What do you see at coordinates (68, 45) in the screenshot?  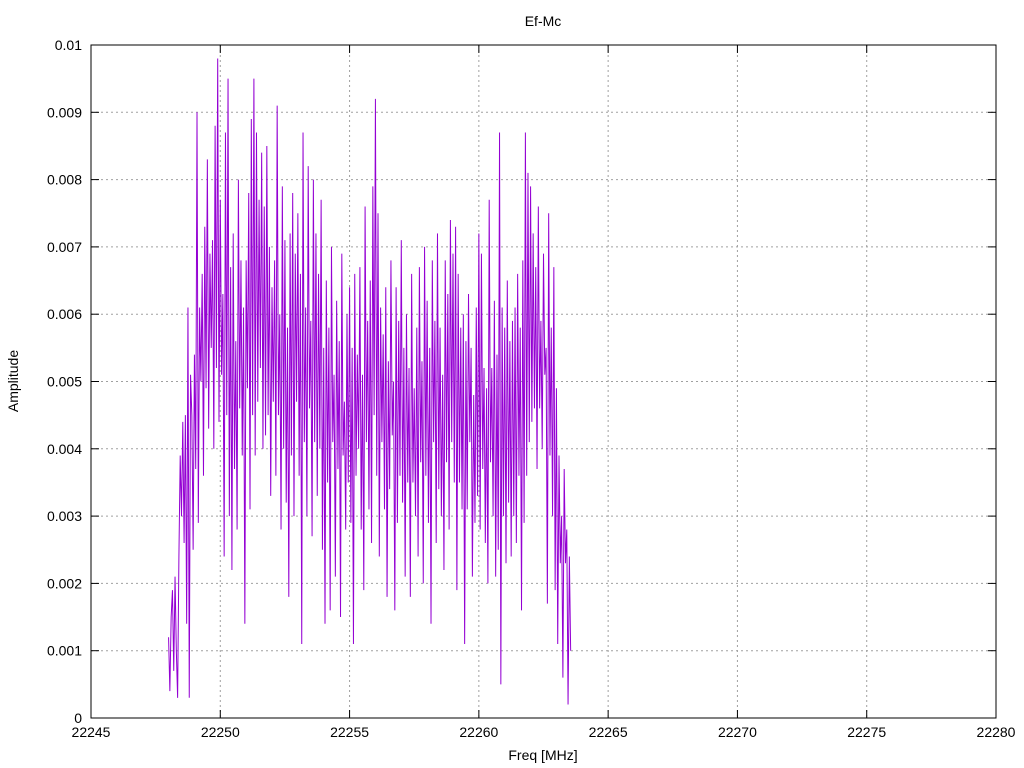 I see `y-tick-label: 0.01` at bounding box center [68, 45].